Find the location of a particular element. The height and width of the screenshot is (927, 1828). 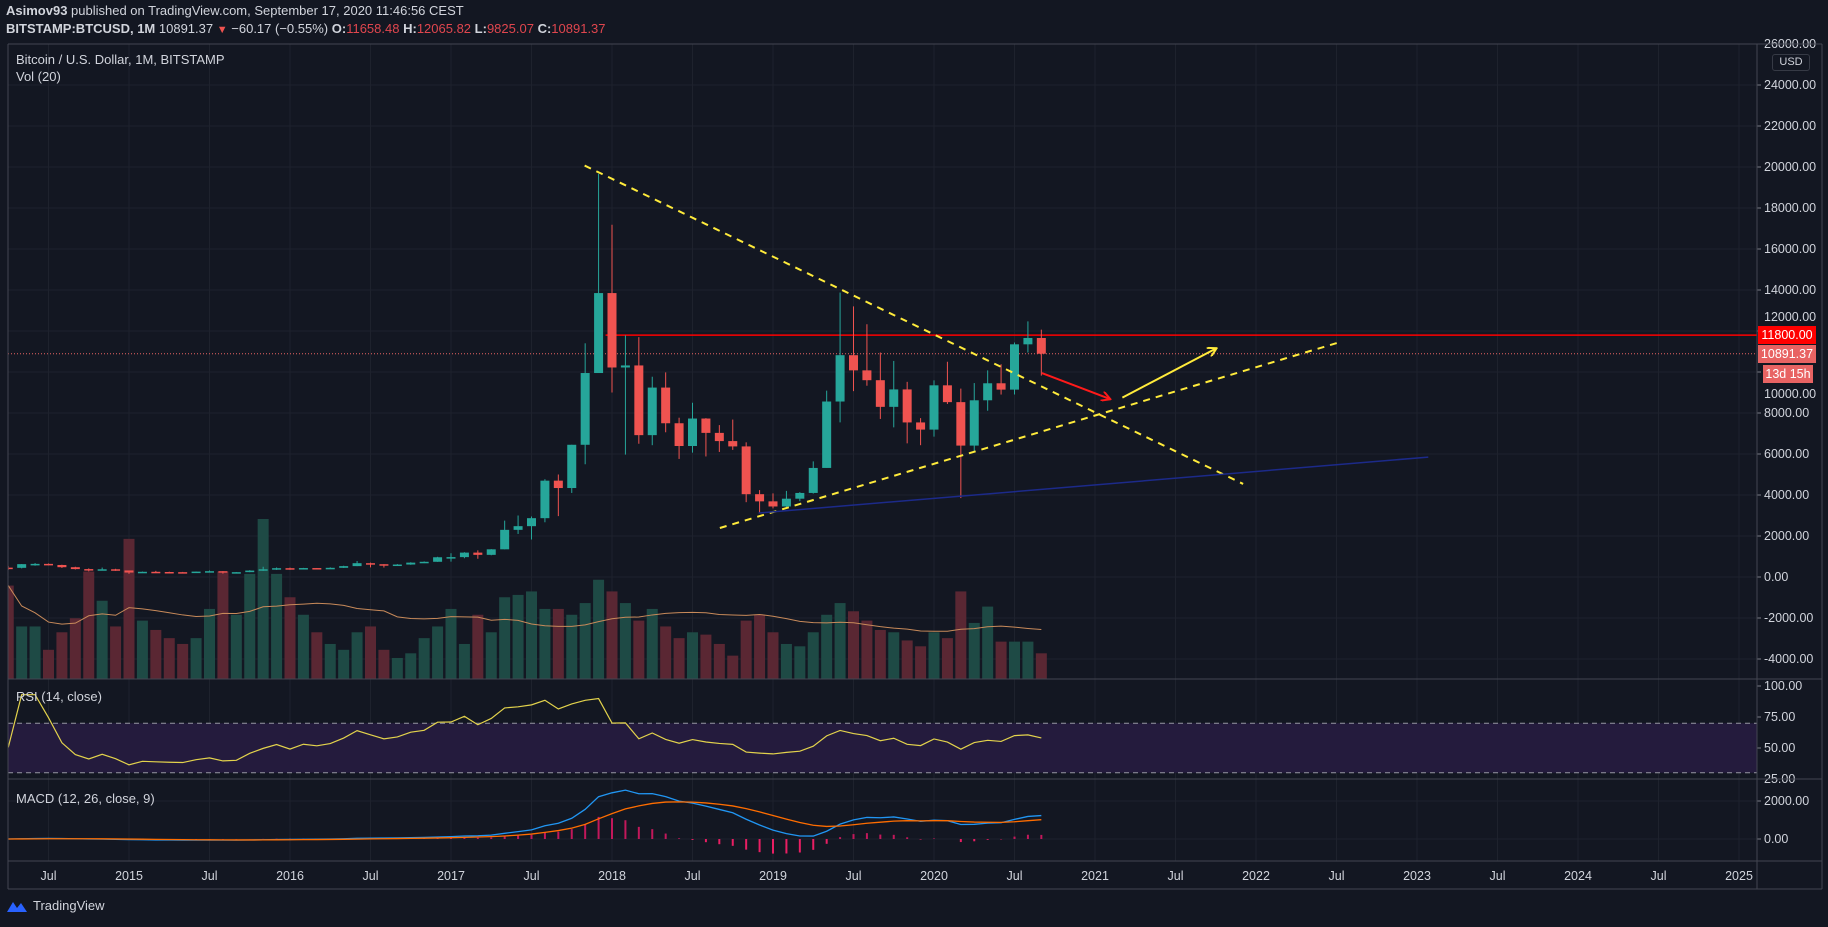

close-value: 10891.37 is located at coordinates (578, 28).